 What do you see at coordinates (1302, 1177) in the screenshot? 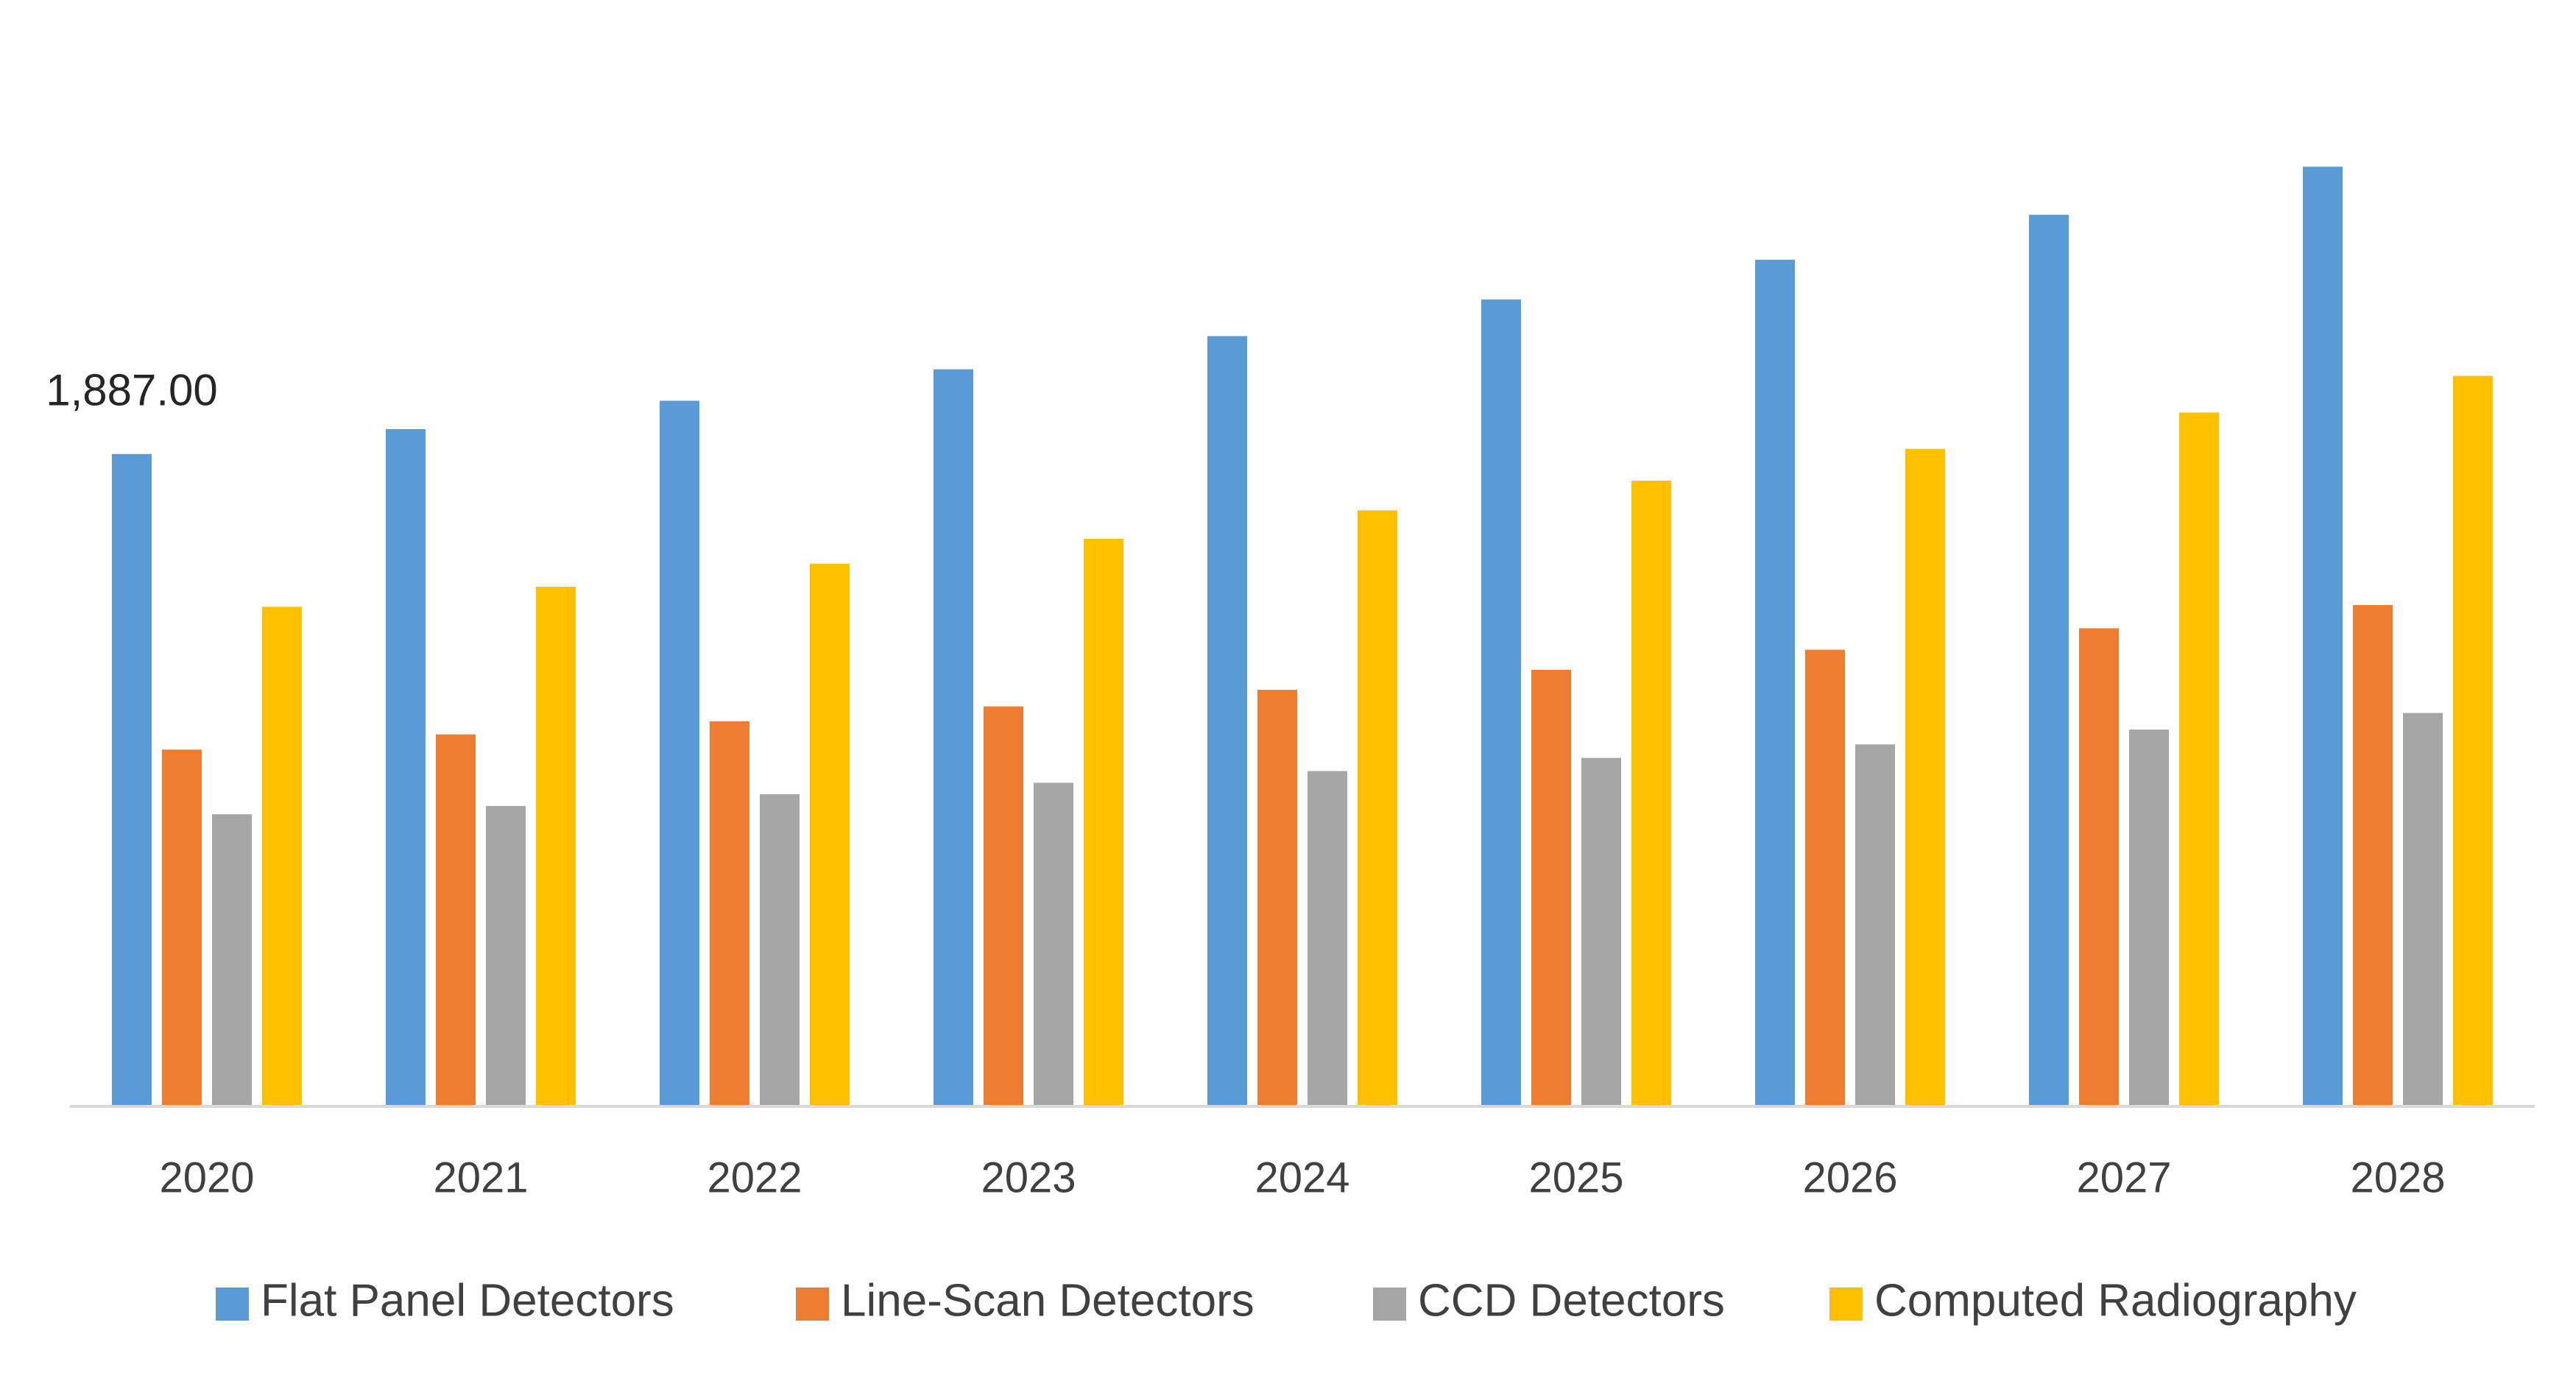
I see `x-tick-label: 2024` at bounding box center [1302, 1177].